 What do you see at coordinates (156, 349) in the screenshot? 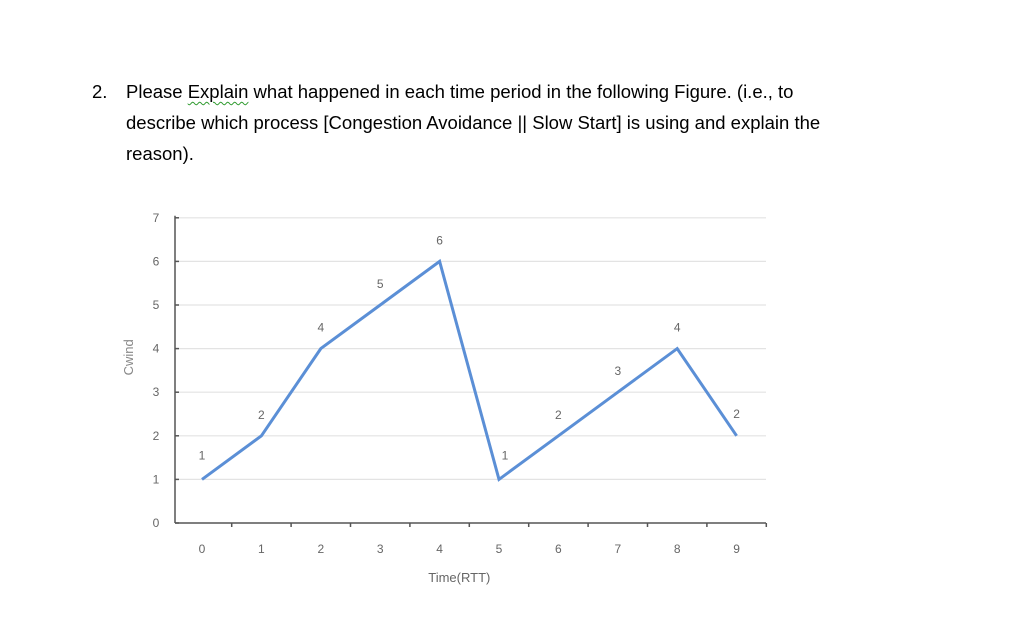
I see `y-tick-label: 4` at bounding box center [156, 349].